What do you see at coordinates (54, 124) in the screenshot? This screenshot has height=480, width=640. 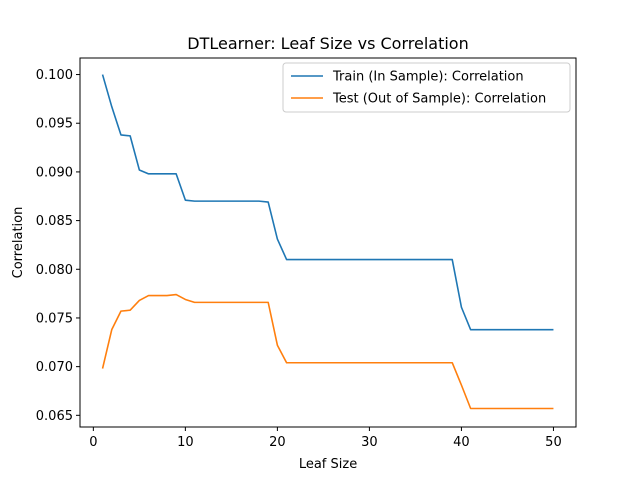 I see `y-tick-label: 0.095` at bounding box center [54, 124].